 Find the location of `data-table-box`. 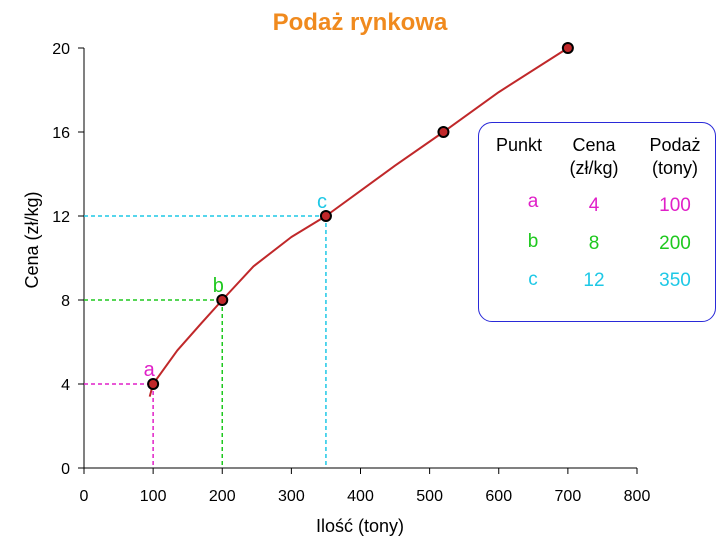

data-table-box is located at coordinates (597, 222).